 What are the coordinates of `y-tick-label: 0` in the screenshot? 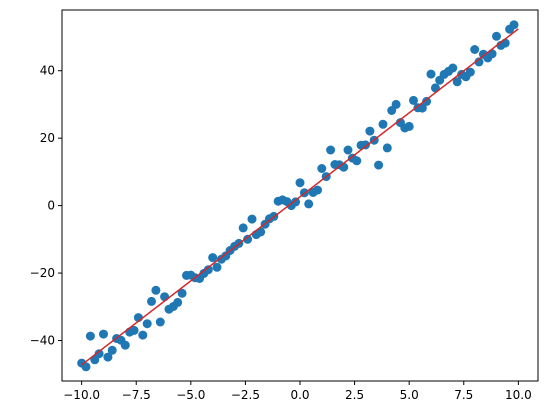 It's located at (51, 206).